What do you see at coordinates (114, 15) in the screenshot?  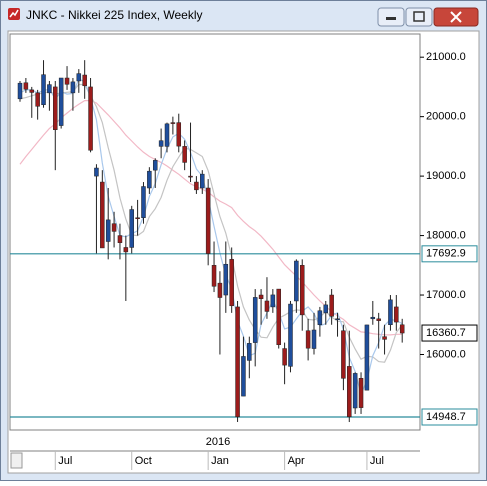 I see `window-title: JNKC - Nikkei 225 Index, Weekly` at bounding box center [114, 15].